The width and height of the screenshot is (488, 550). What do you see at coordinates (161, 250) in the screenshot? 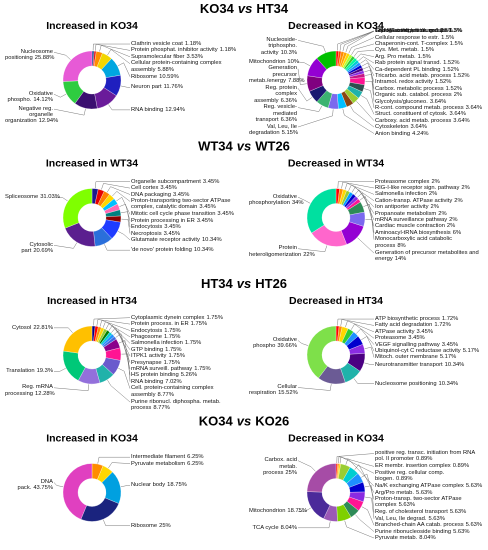
I see `category-label: 'de novo' protein folding` at bounding box center [161, 250].